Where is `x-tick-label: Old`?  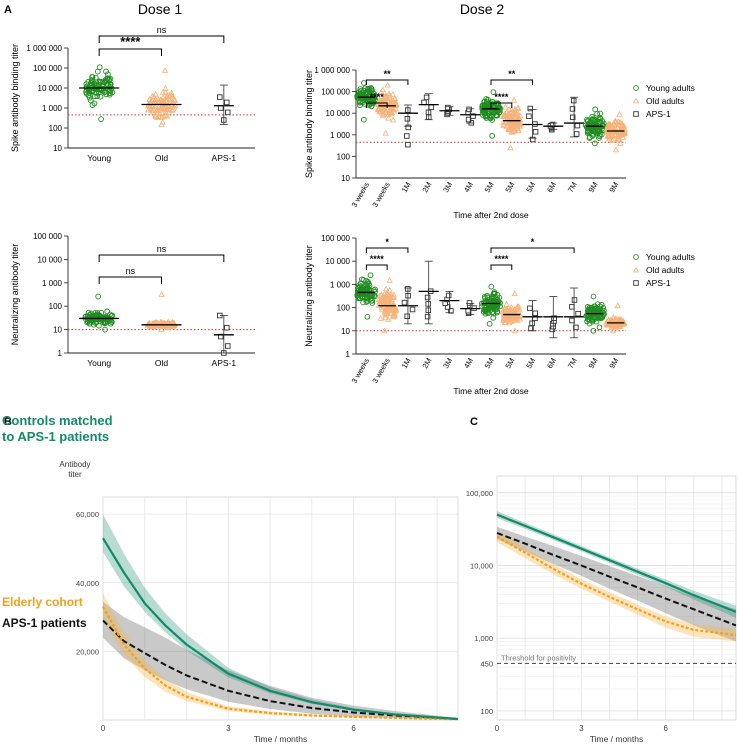
x-tick-label: Old is located at coordinates (162, 158).